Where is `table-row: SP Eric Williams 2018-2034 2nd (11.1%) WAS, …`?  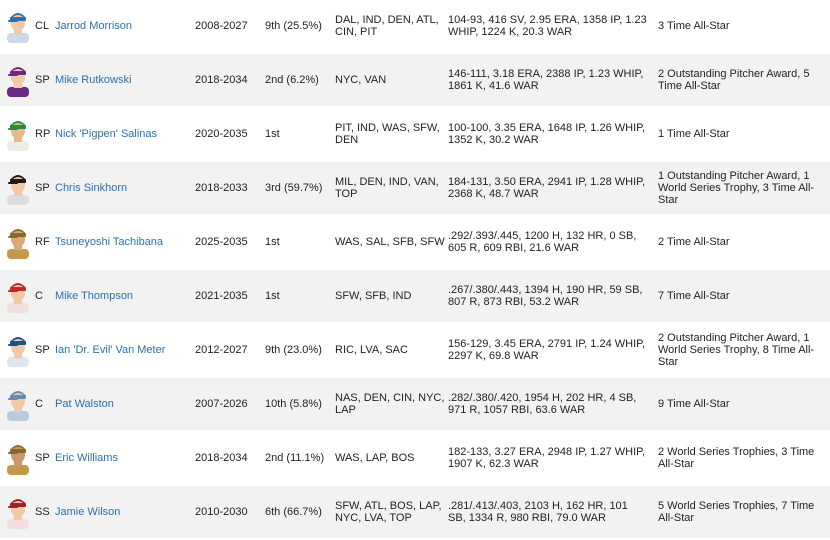
table-row: SP Eric Williams 2018-2034 2nd (11.1%) WAS, … is located at coordinates (415, 459).